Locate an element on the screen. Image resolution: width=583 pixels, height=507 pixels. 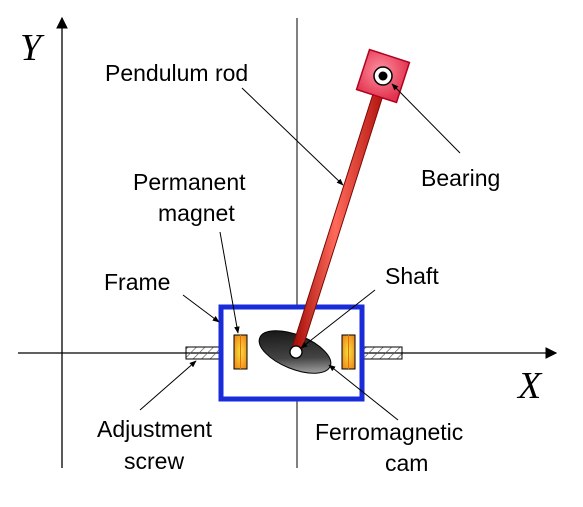
bearing-center is located at coordinates (383, 76).